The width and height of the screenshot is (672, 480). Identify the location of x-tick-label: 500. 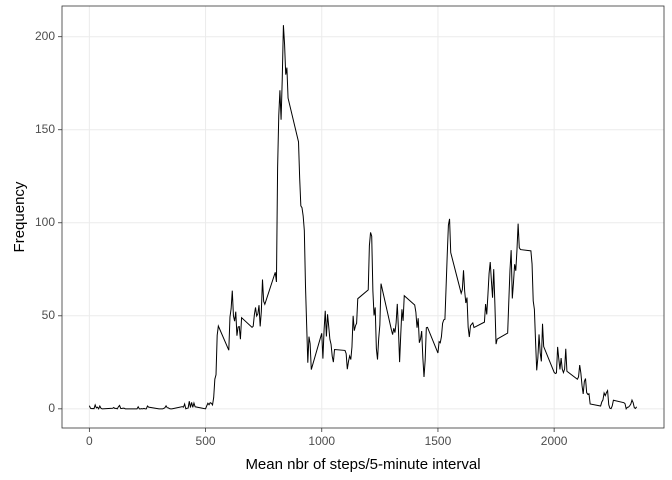
(206, 441).